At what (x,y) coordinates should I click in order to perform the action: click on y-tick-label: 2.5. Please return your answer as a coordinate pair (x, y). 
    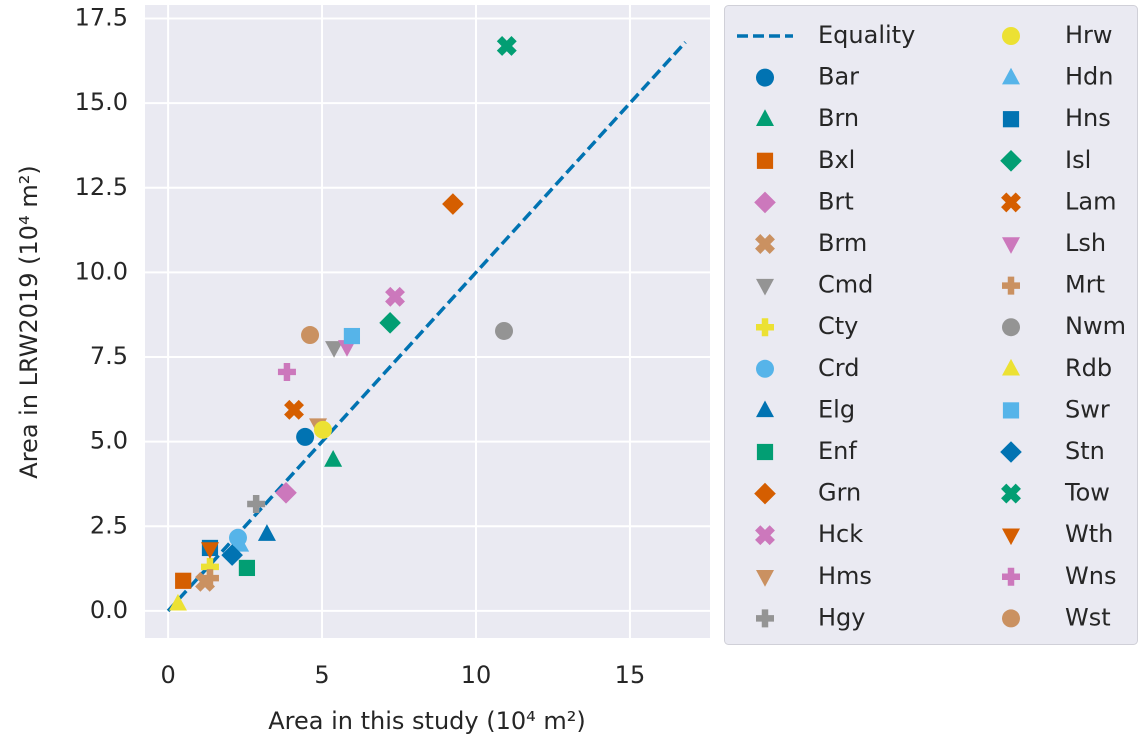
    Looking at the image, I should click on (109, 525).